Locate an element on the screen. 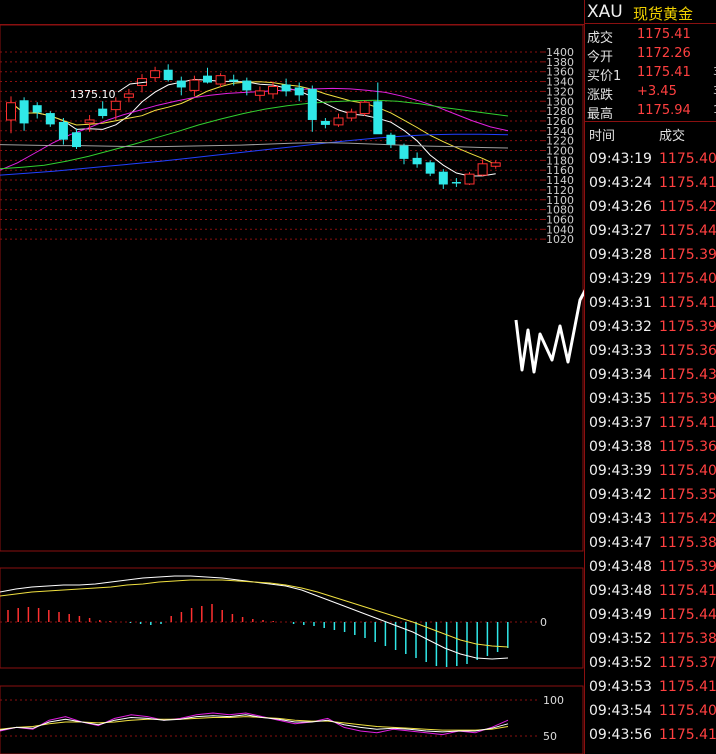 The width and height of the screenshot is (716, 754). ma5-line is located at coordinates (253, 127).